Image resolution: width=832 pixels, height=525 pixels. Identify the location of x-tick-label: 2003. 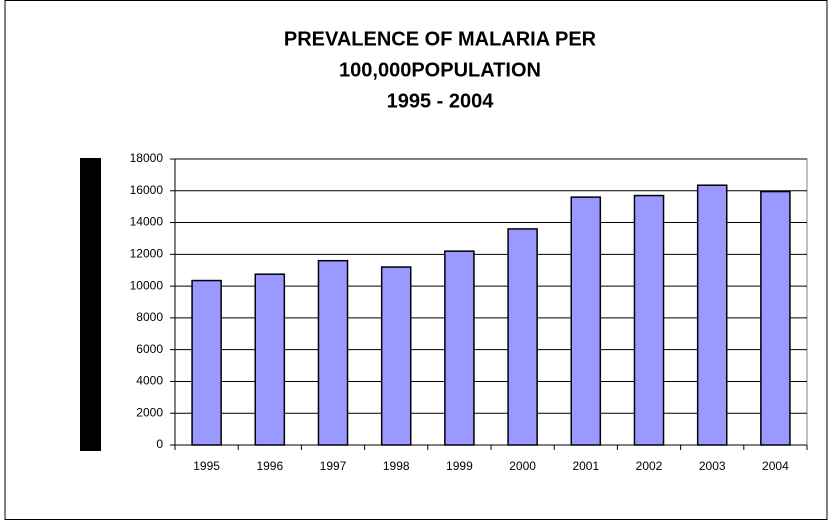
(712, 466).